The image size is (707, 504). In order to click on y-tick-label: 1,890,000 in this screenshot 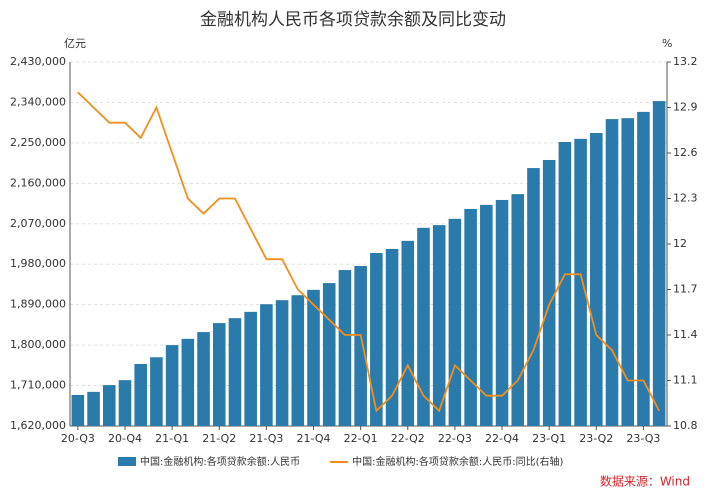, I will do `click(38, 304)`.